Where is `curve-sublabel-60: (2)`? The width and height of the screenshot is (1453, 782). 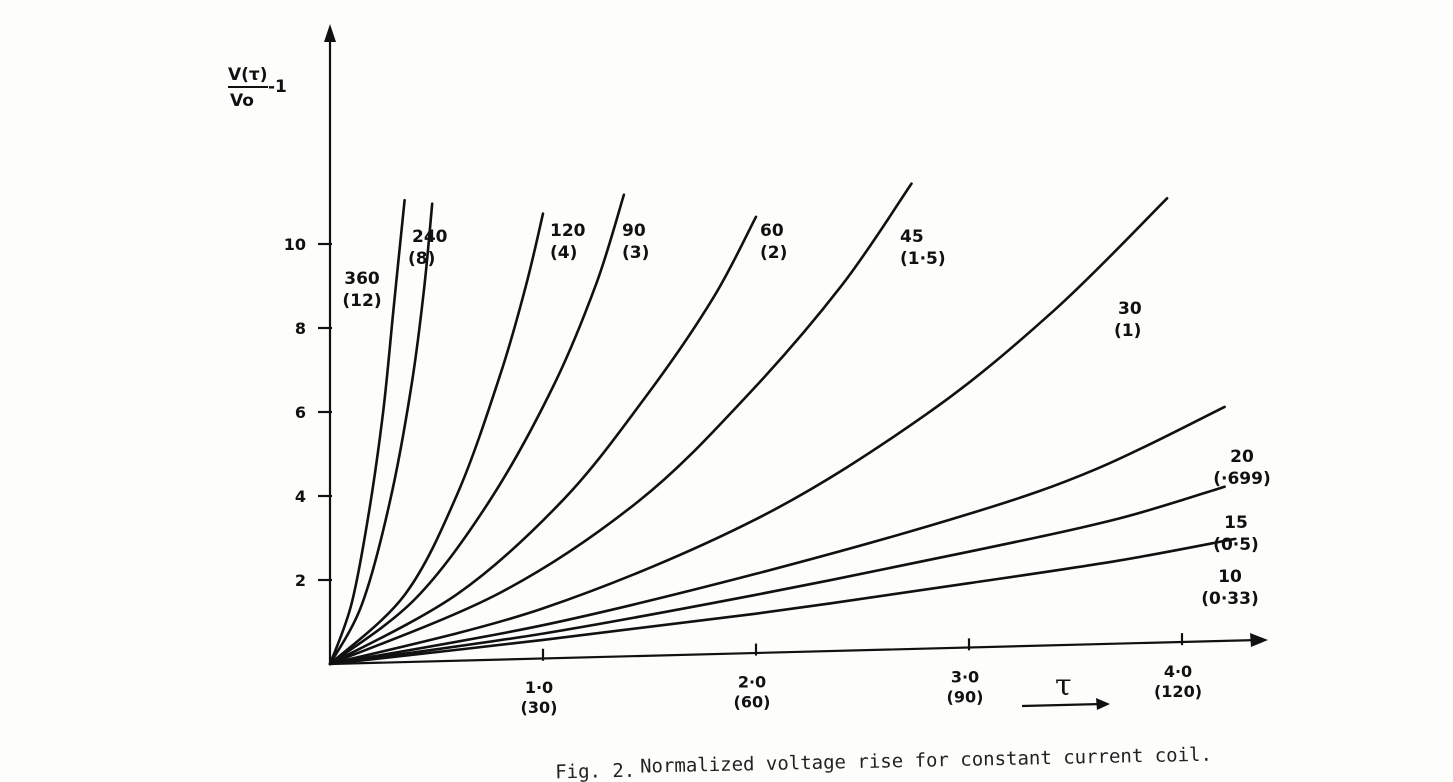 curve-sublabel-60: (2) is located at coordinates (773, 253).